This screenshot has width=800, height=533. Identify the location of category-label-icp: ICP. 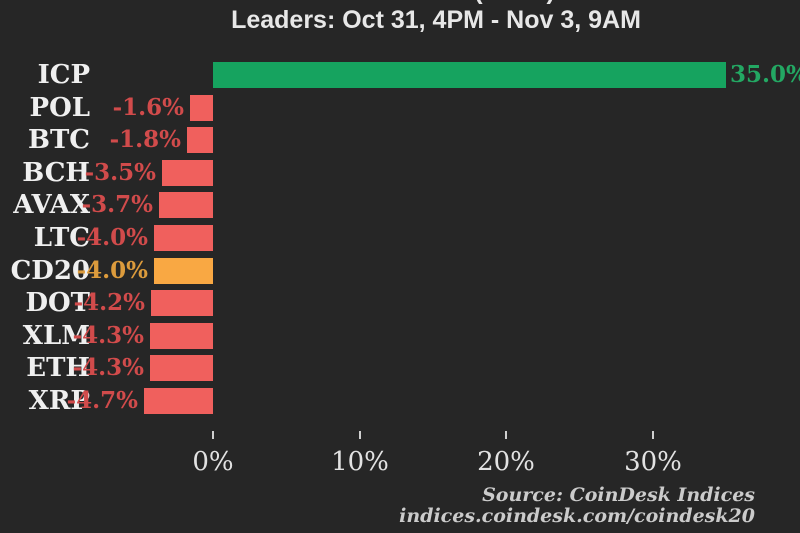
(63, 75).